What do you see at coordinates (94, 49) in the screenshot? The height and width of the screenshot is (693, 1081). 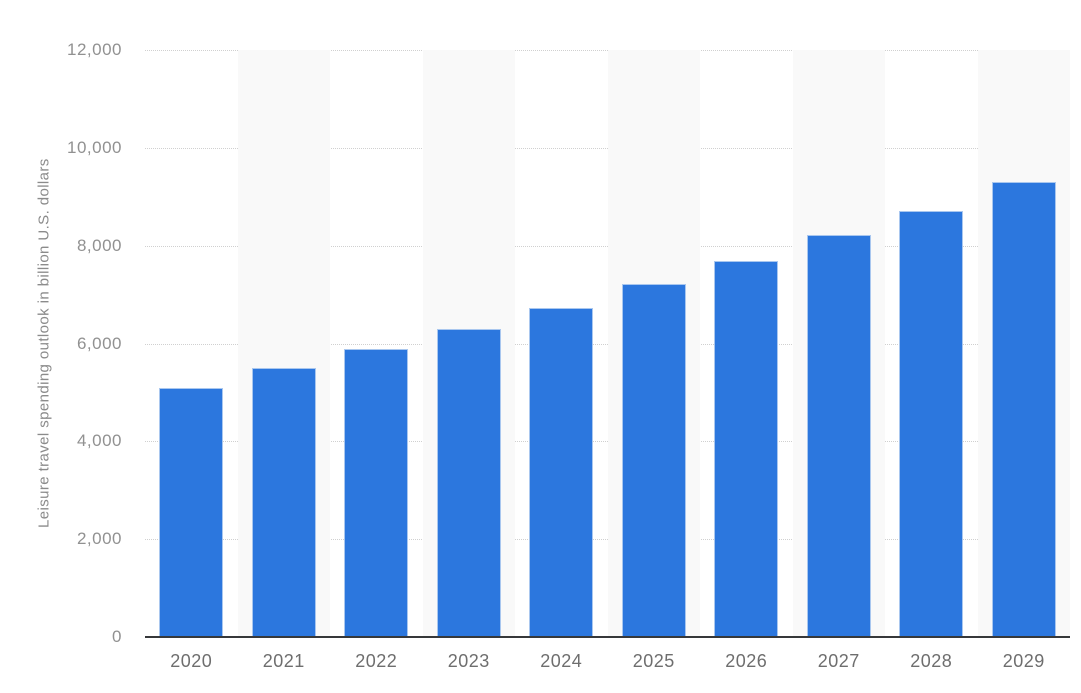 I see `y-tick-label-12000: 12,000` at bounding box center [94, 49].